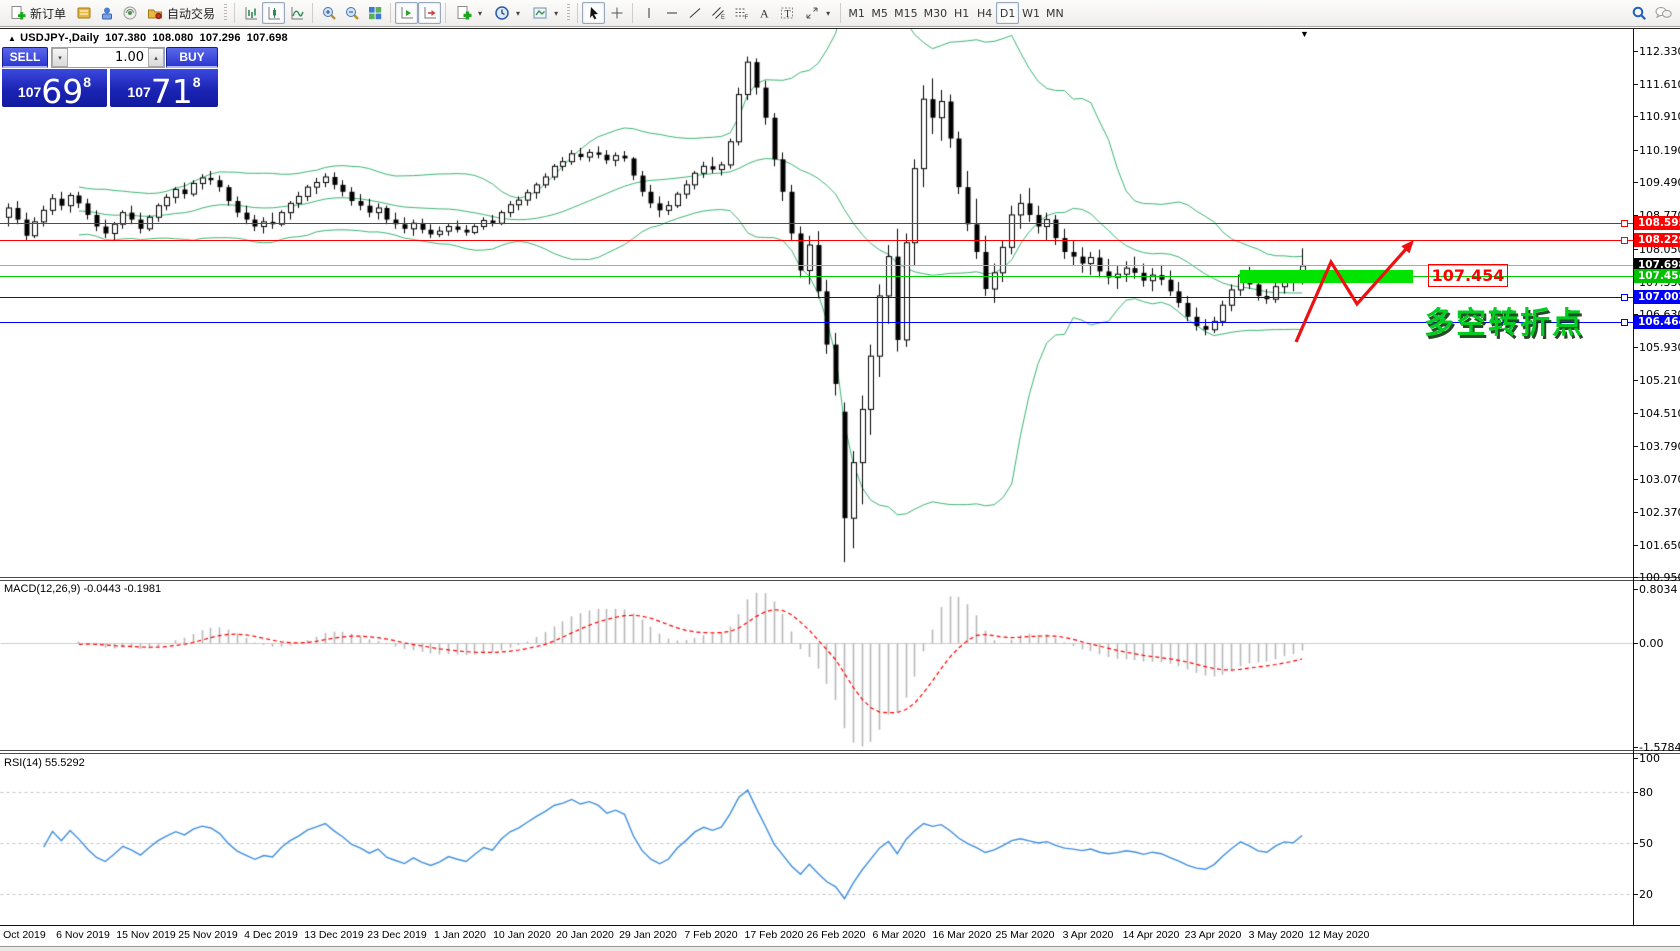 The image size is (1680, 951). I want to click on auto-scroll-button, so click(407, 13).